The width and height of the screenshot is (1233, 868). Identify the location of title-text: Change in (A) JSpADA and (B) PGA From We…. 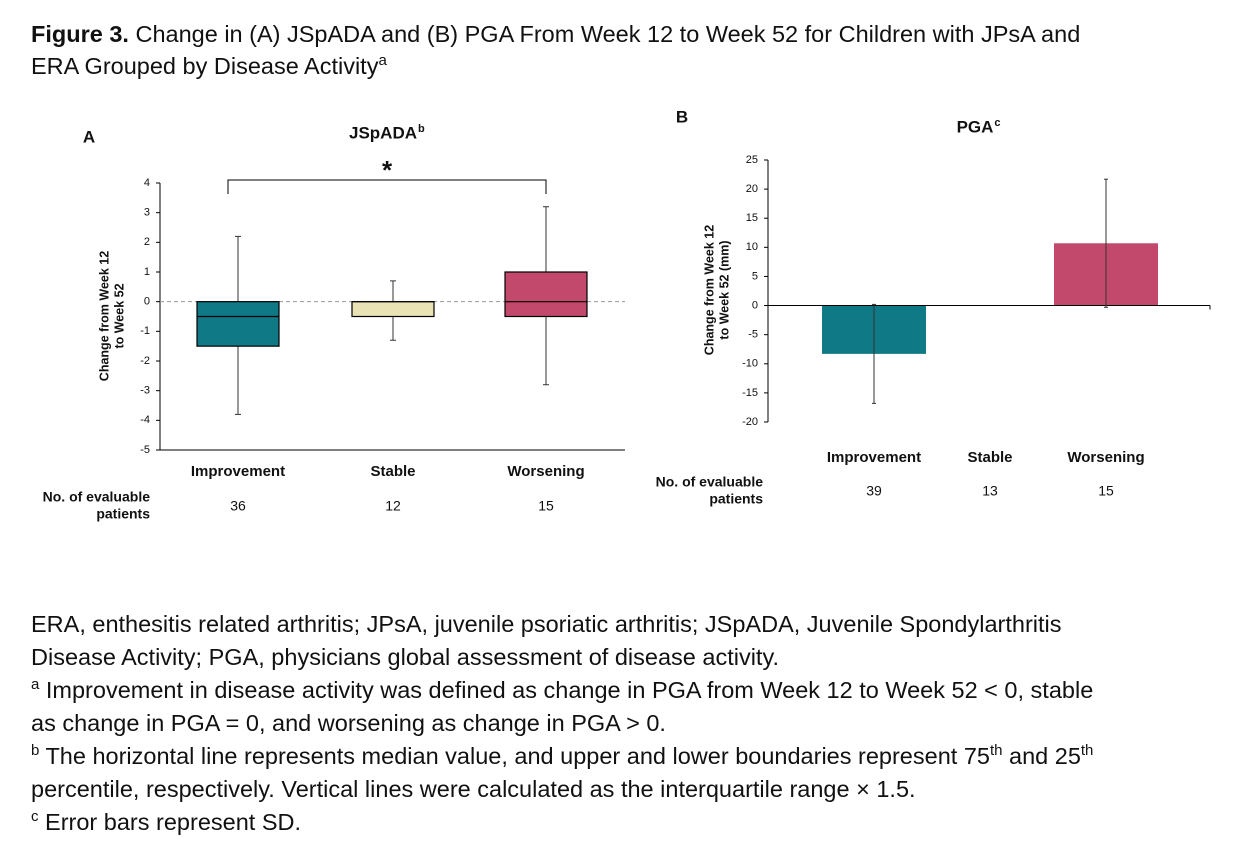
(556, 50).